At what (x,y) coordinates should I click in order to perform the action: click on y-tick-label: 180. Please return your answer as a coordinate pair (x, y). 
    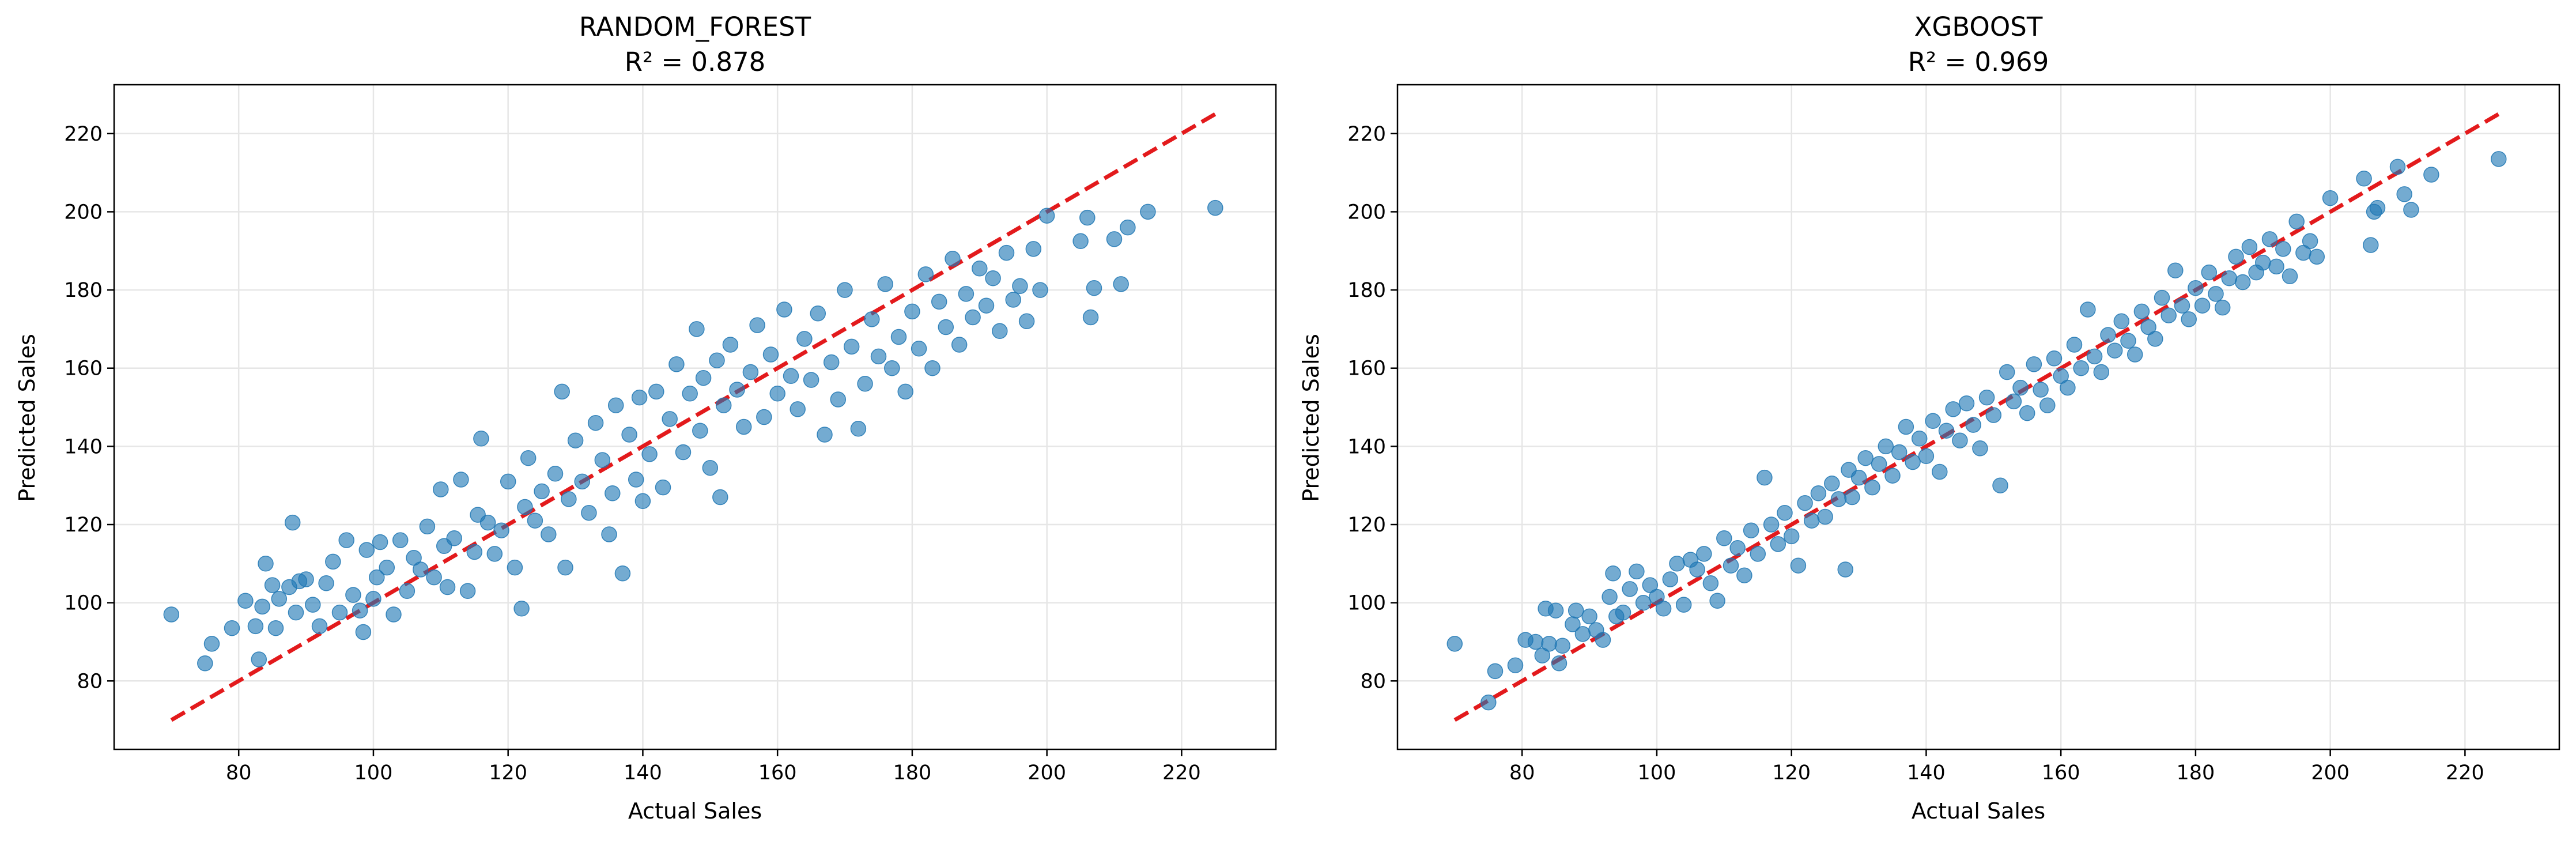
    Looking at the image, I should click on (1366, 290).